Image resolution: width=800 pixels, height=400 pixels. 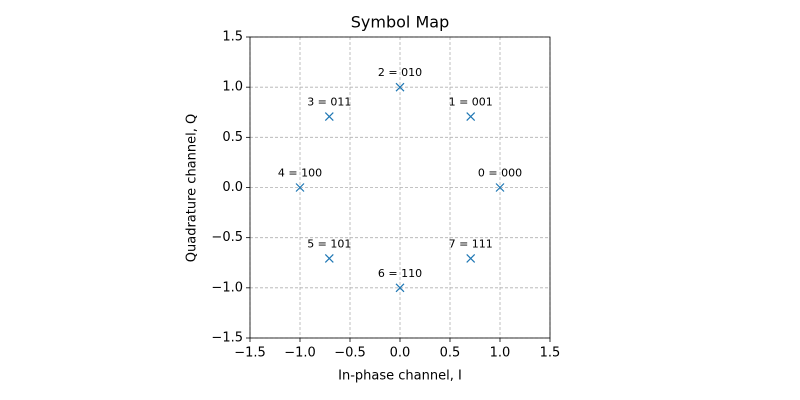 What do you see at coordinates (232, 87) in the screenshot?
I see `y-tick-label: 1.0` at bounding box center [232, 87].